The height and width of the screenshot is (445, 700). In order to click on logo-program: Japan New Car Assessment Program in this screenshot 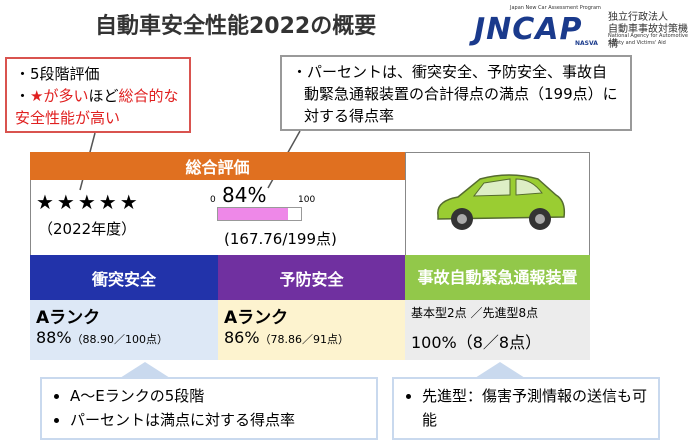, I will do `click(555, 8)`.